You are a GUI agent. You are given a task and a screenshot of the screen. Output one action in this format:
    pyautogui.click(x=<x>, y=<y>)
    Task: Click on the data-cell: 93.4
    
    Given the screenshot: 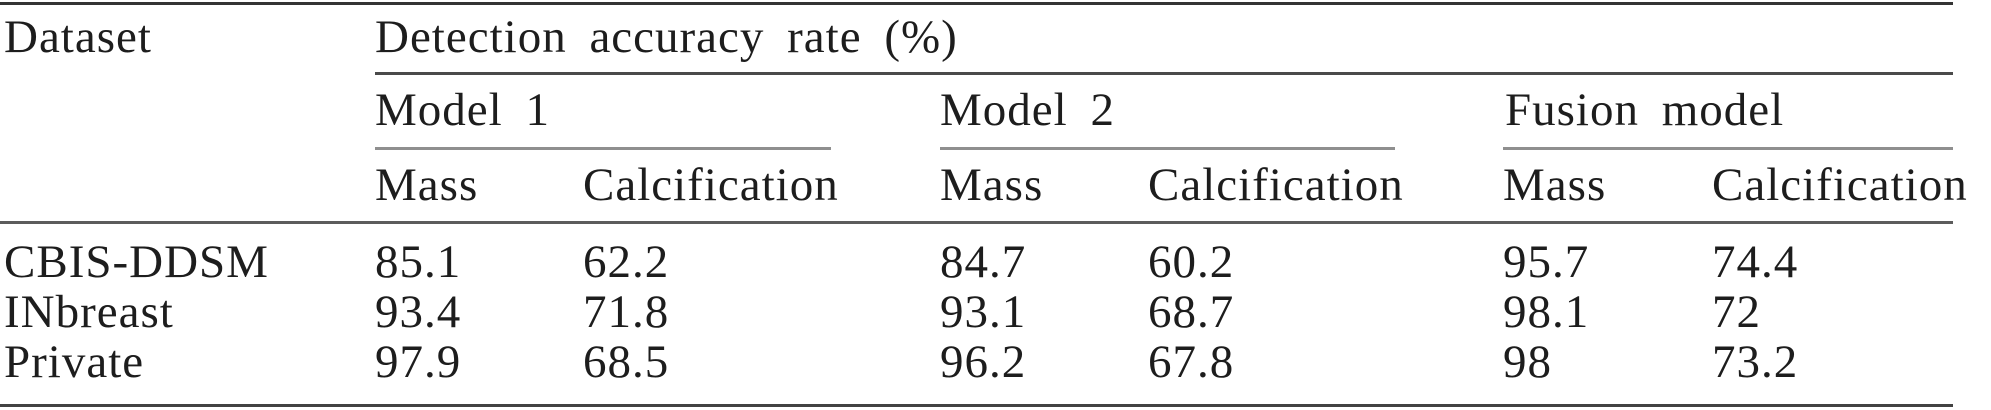 What is the action you would take?
    pyautogui.click(x=418, y=312)
    